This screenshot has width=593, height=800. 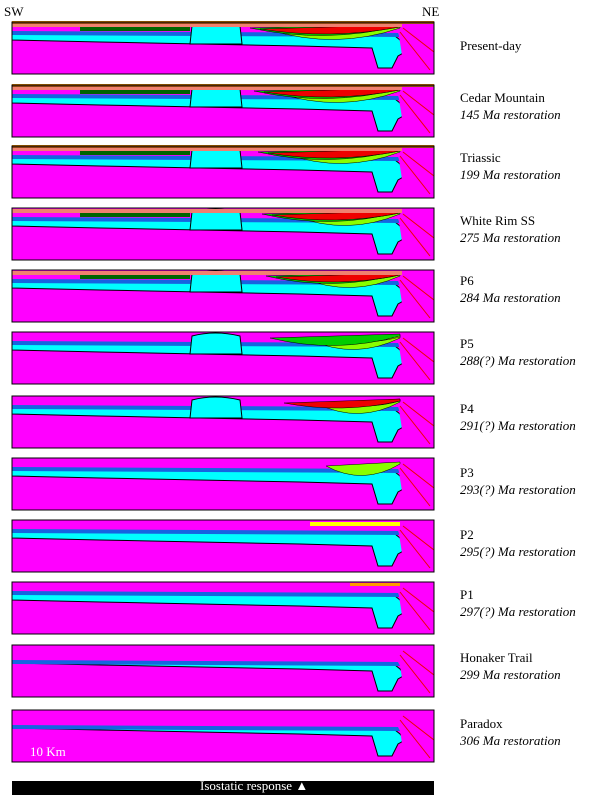 What do you see at coordinates (467, 280) in the screenshot?
I see `panel-label-name: P6` at bounding box center [467, 280].